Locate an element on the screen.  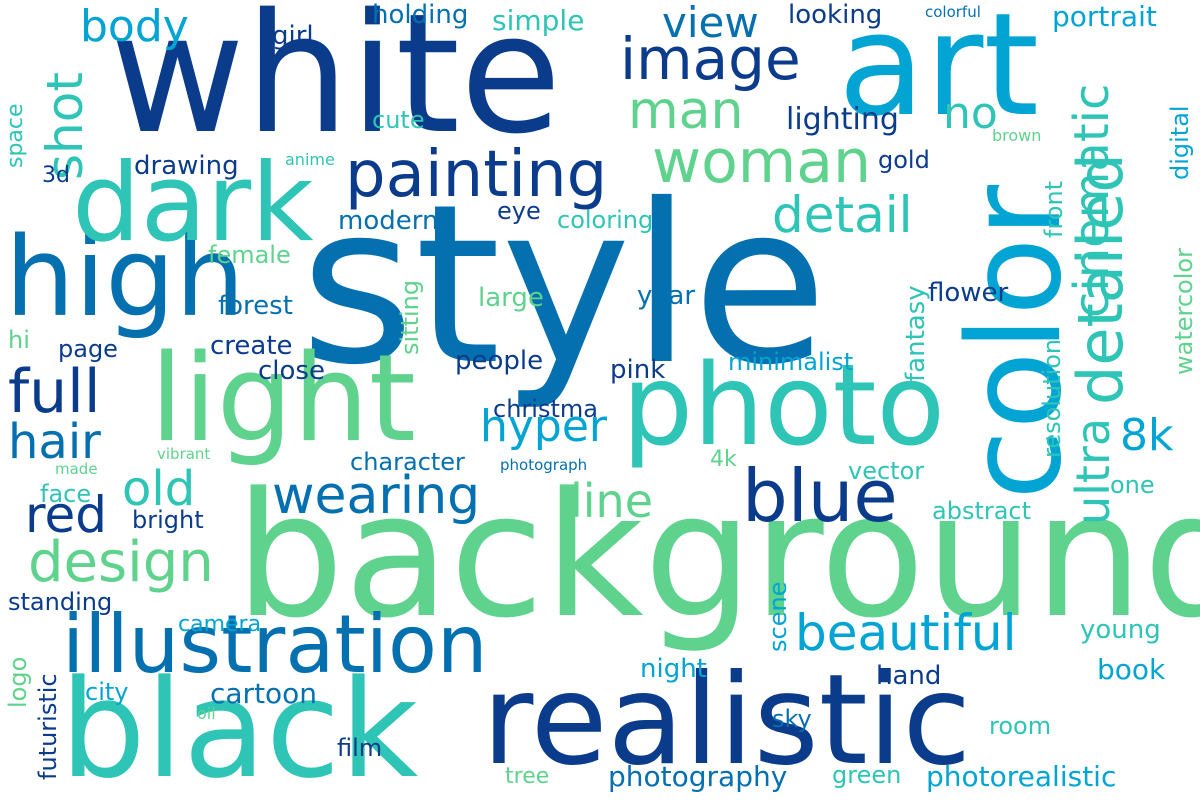
word-people: people is located at coordinates (499, 361).